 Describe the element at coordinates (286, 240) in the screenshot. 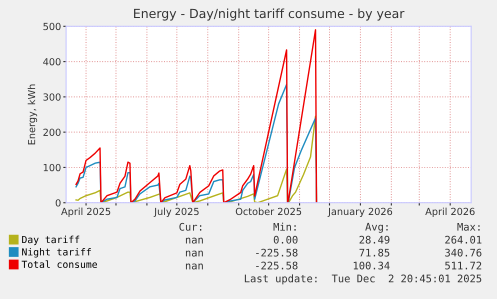

I see `text: 0.00` at that location.